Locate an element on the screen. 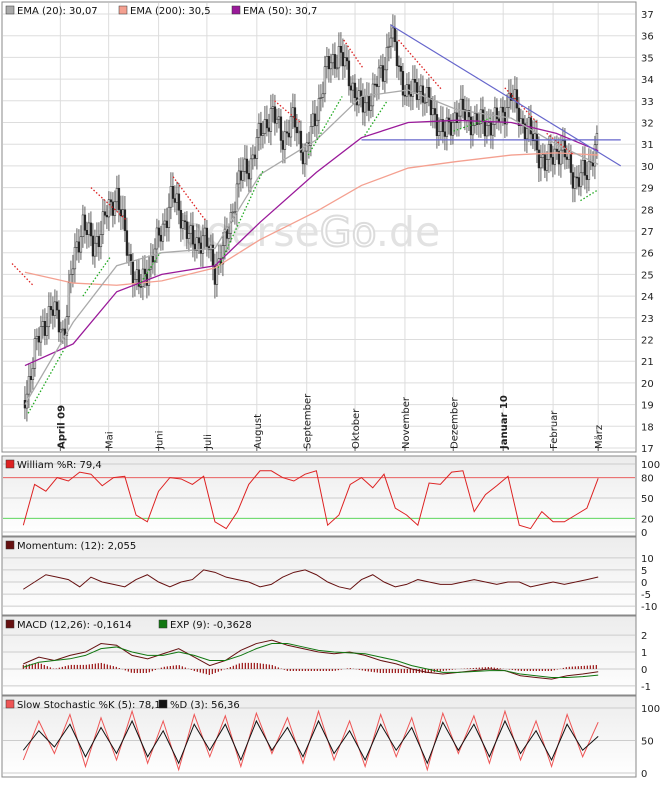 This screenshot has height=785, width=661. y-tick-label: 32 is located at coordinates (647, 124).